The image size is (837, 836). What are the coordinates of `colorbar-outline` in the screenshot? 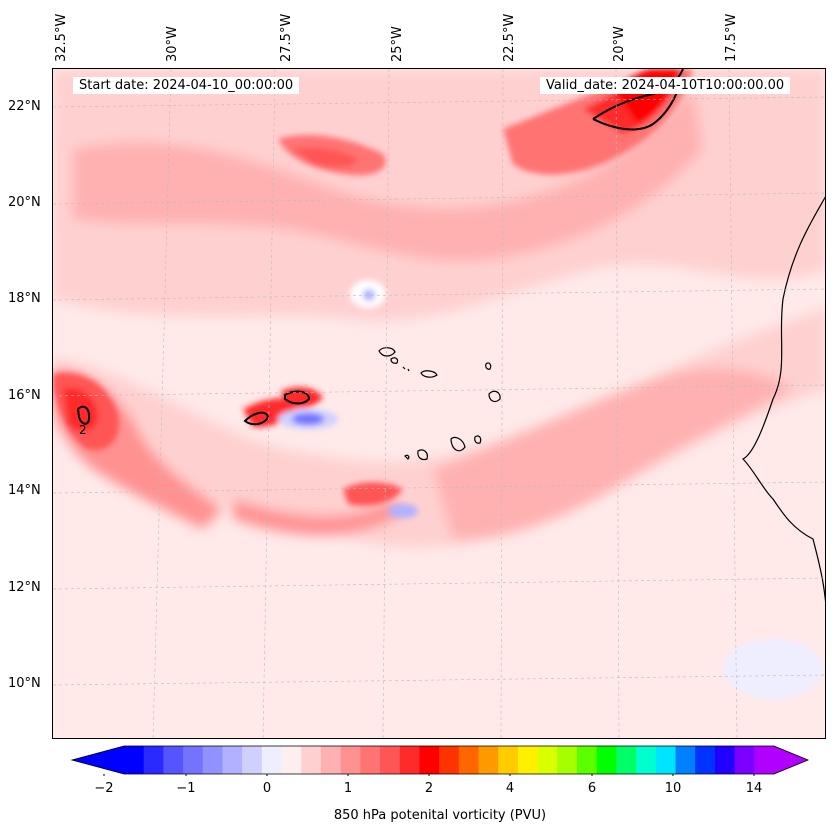 It's located at (440, 760).